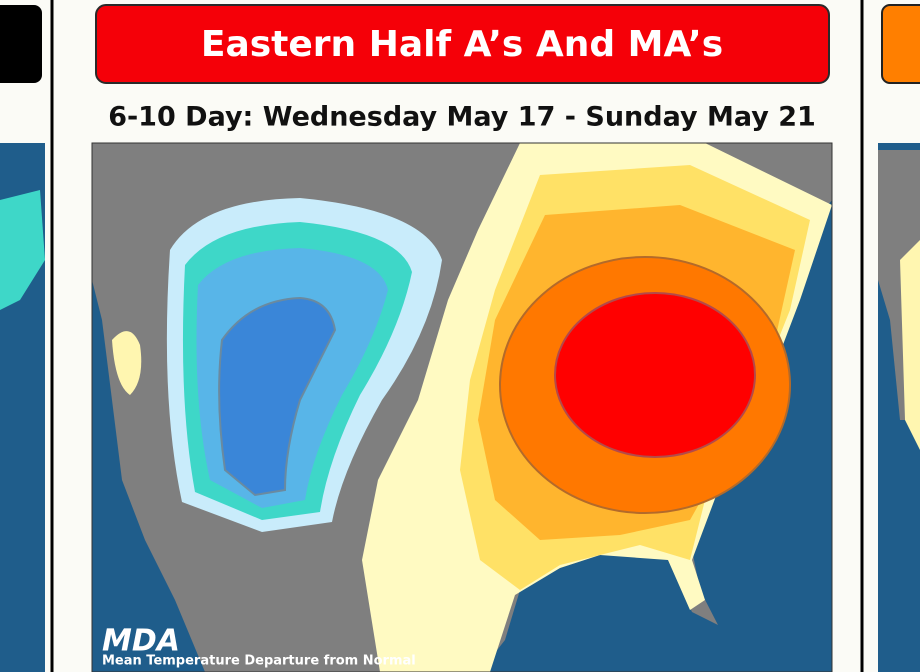 Image resolution: width=920 pixels, height=672 pixels. Describe the element at coordinates (21, 44) in the screenshot. I see `left-banner` at that location.